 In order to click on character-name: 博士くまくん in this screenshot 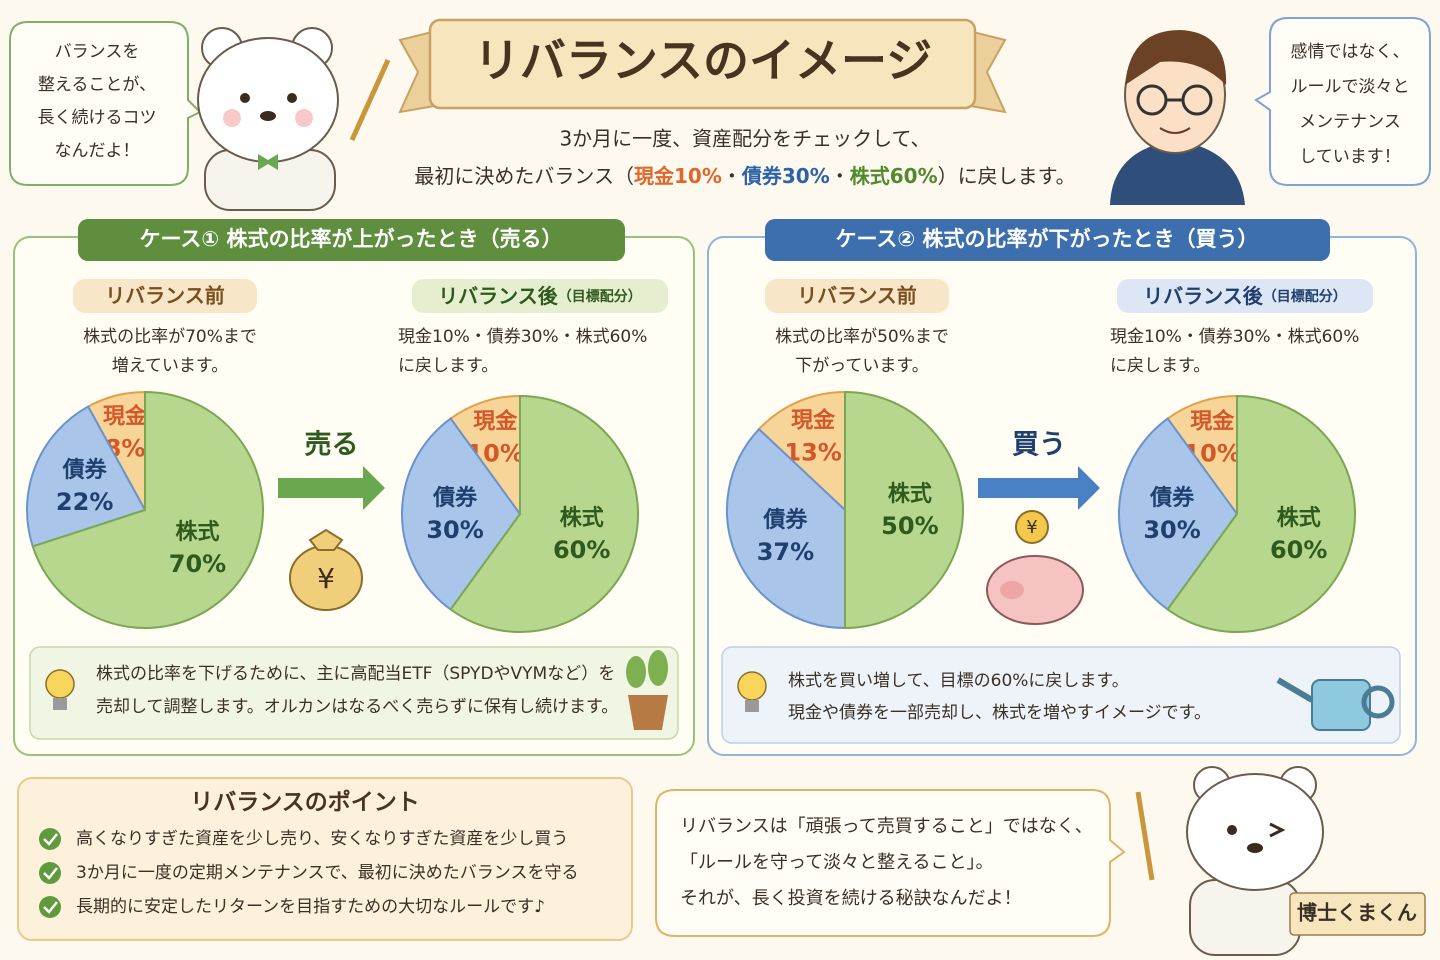, I will do `click(1357, 913)`.